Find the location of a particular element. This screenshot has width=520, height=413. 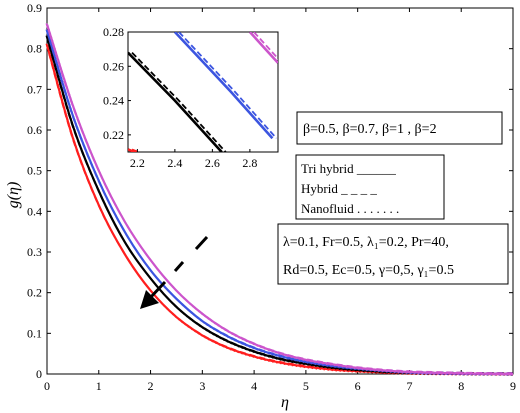

inset-y-tick-label: 0.28 is located at coordinates (113, 32).